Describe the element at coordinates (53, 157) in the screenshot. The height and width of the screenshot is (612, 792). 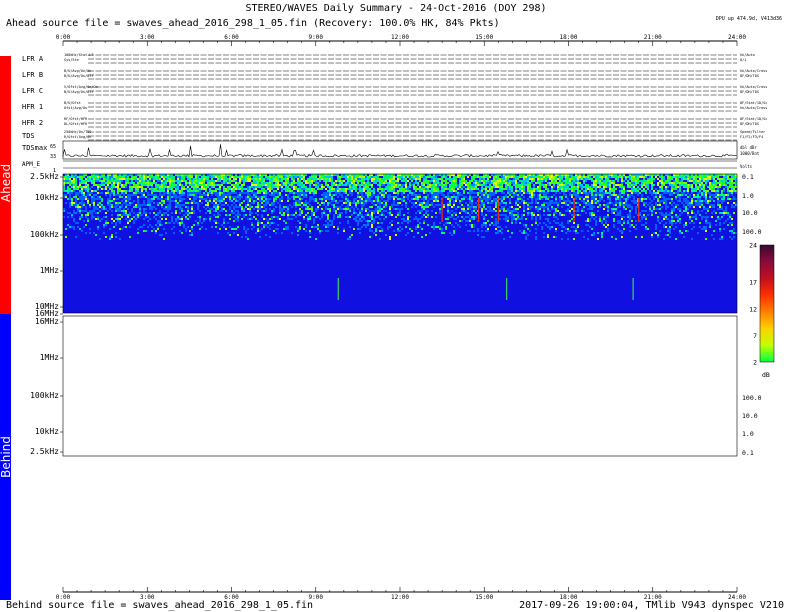
I see `tdsmax-tick: 33` at that location.